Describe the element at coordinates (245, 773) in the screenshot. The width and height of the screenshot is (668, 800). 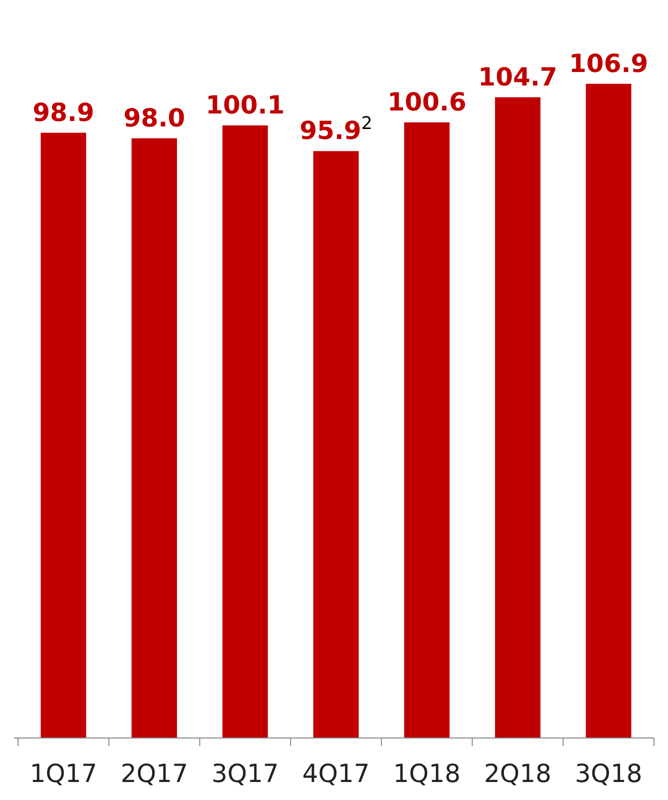
I see `x-tick-label: 3Q17` at that location.